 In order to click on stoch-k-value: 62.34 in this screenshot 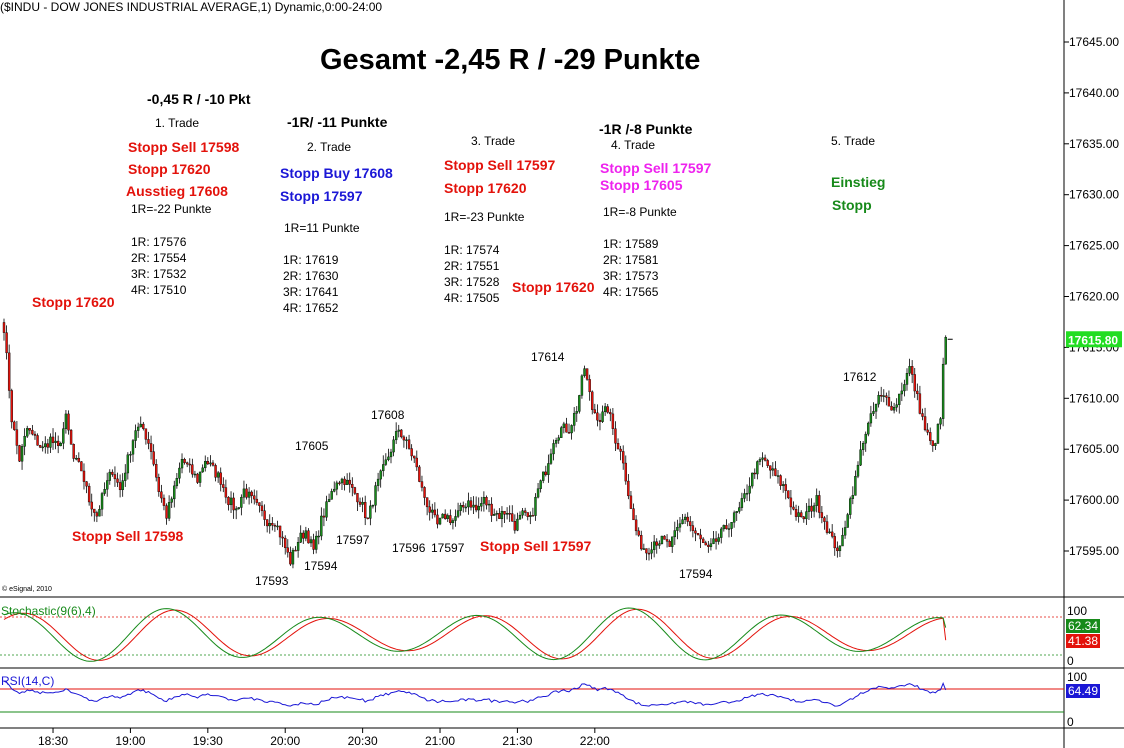, I will do `click(1083, 626)`.